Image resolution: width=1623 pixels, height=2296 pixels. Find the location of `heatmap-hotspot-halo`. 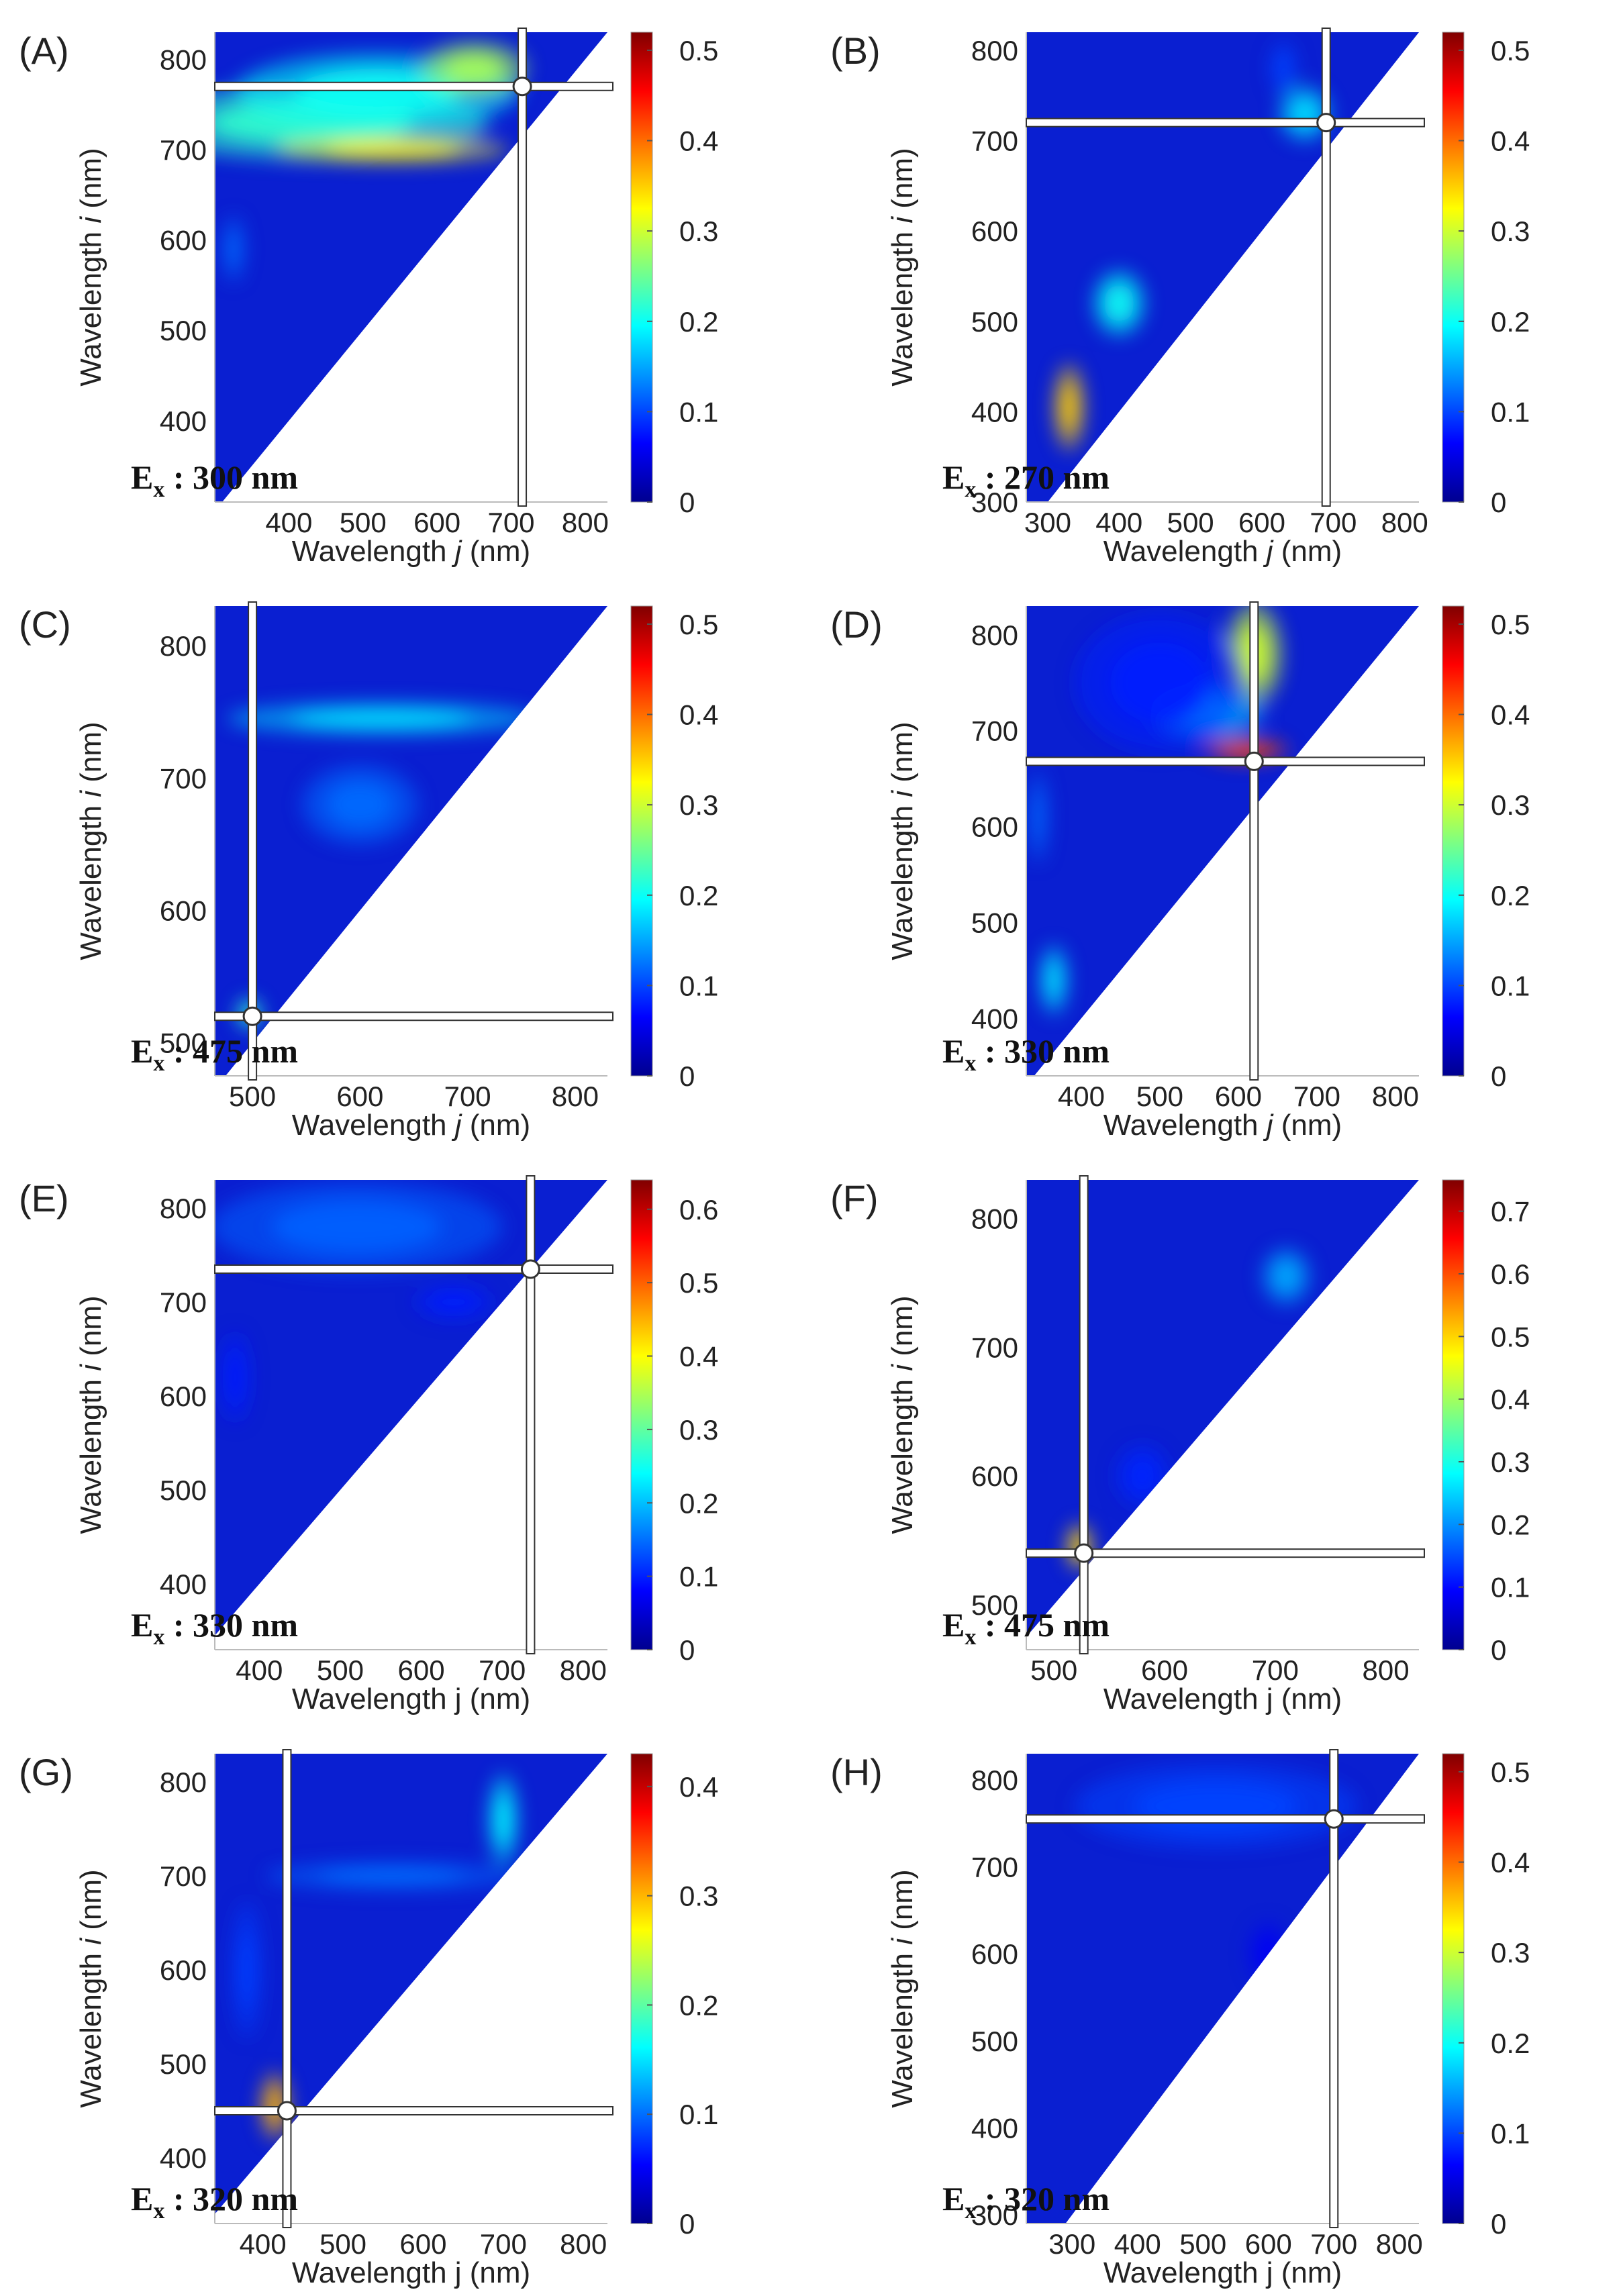

heatmap-hotspot-halo is located at coordinates (1268, 1953).